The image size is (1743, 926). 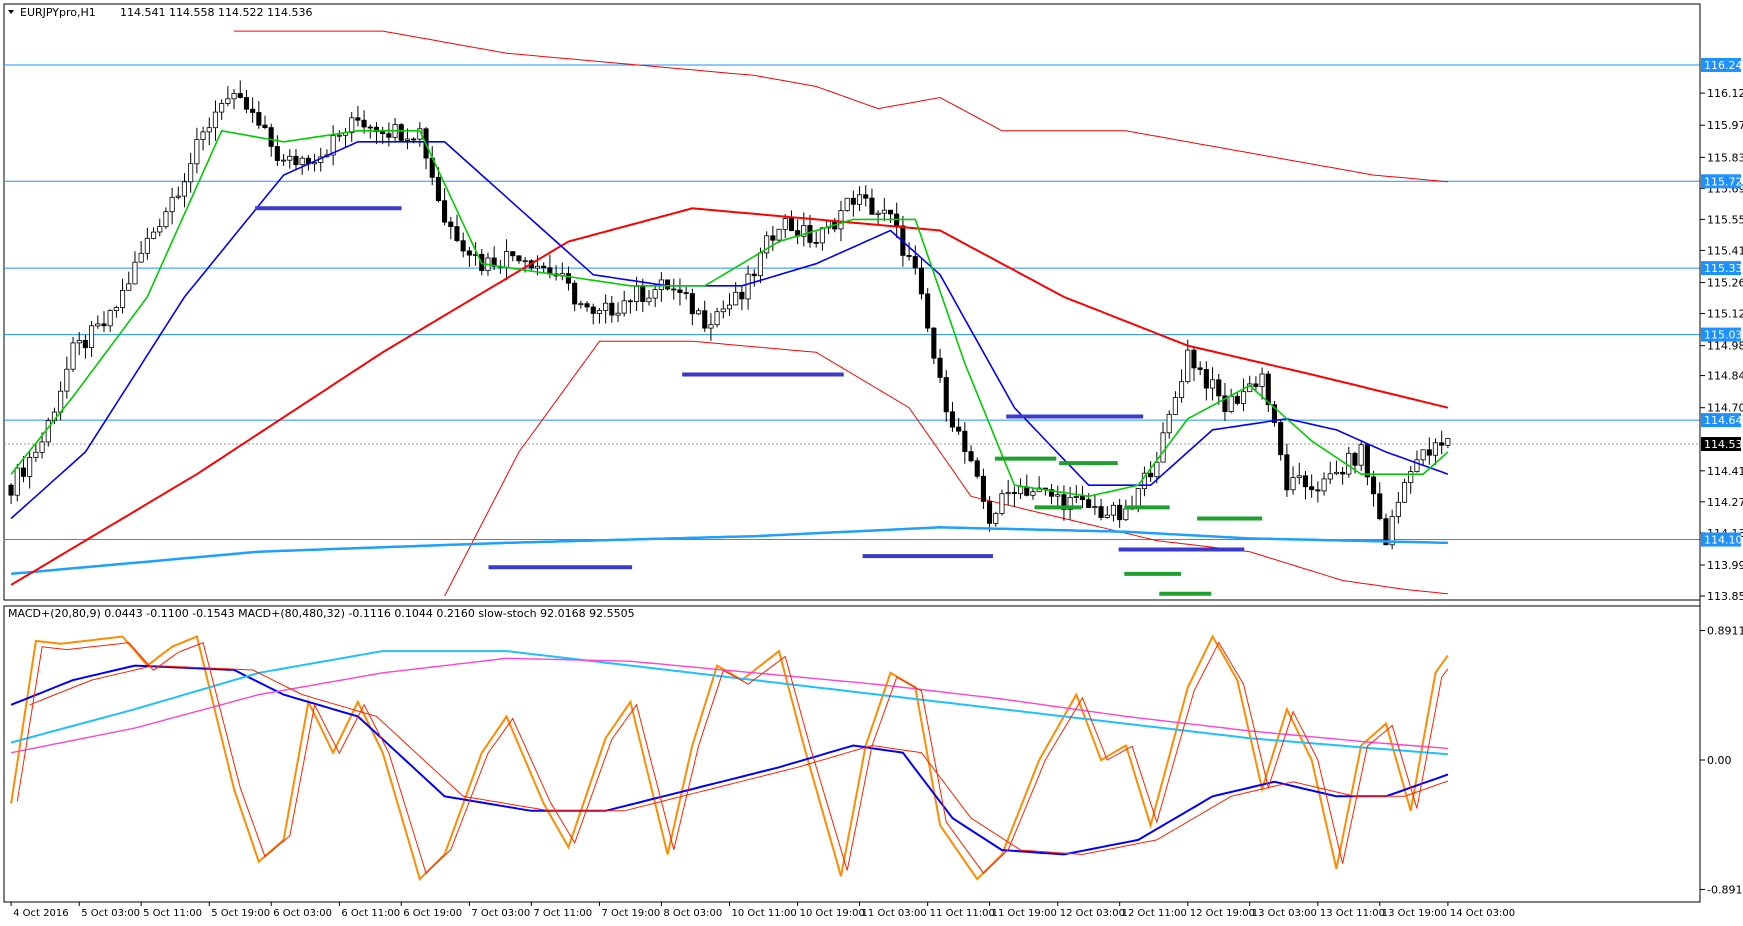 I want to click on price-label: 116.247, so click(x=1723, y=65).